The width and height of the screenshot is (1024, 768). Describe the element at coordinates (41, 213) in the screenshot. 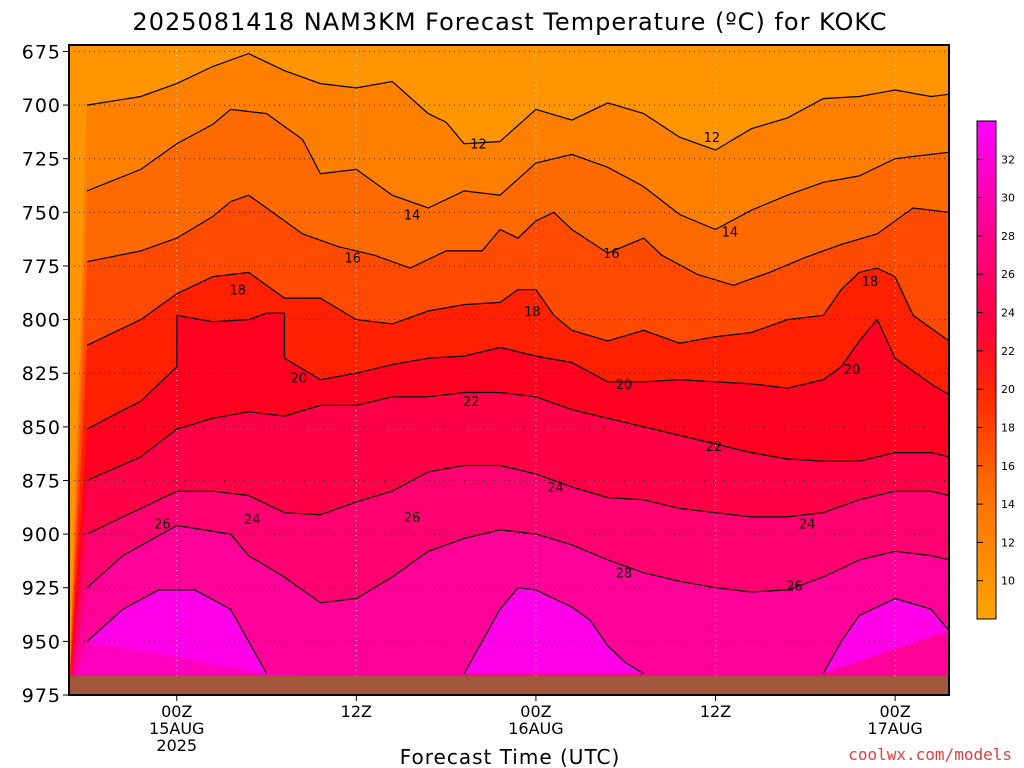

I see `y-tick-label-750: 750` at that location.